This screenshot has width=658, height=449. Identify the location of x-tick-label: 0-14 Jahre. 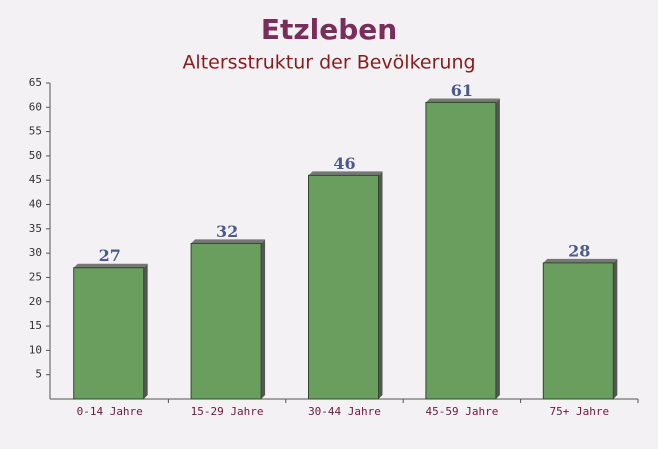
(110, 411).